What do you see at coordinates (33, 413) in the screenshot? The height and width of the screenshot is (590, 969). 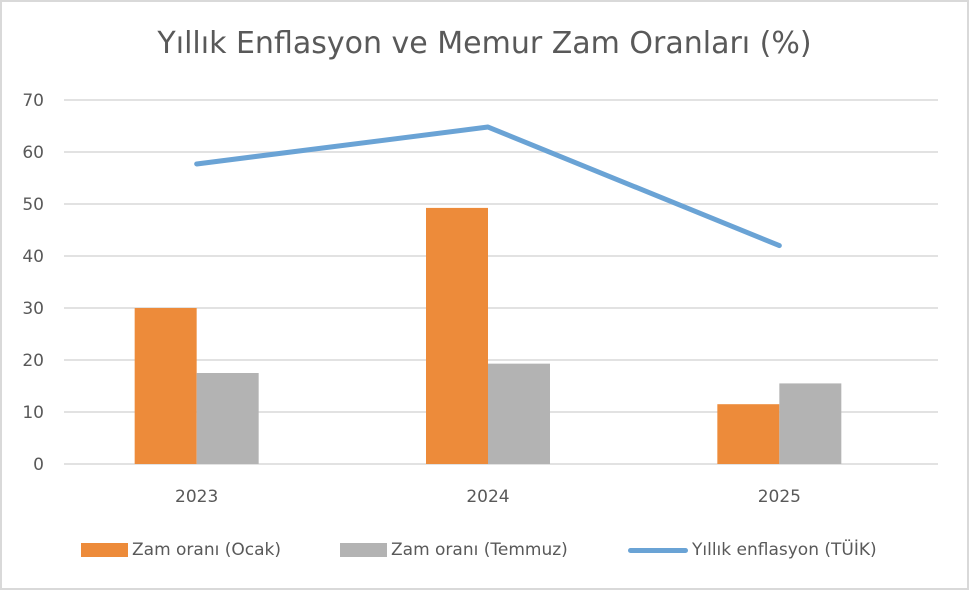 I see `y-tick-label: 10` at bounding box center [33, 413].